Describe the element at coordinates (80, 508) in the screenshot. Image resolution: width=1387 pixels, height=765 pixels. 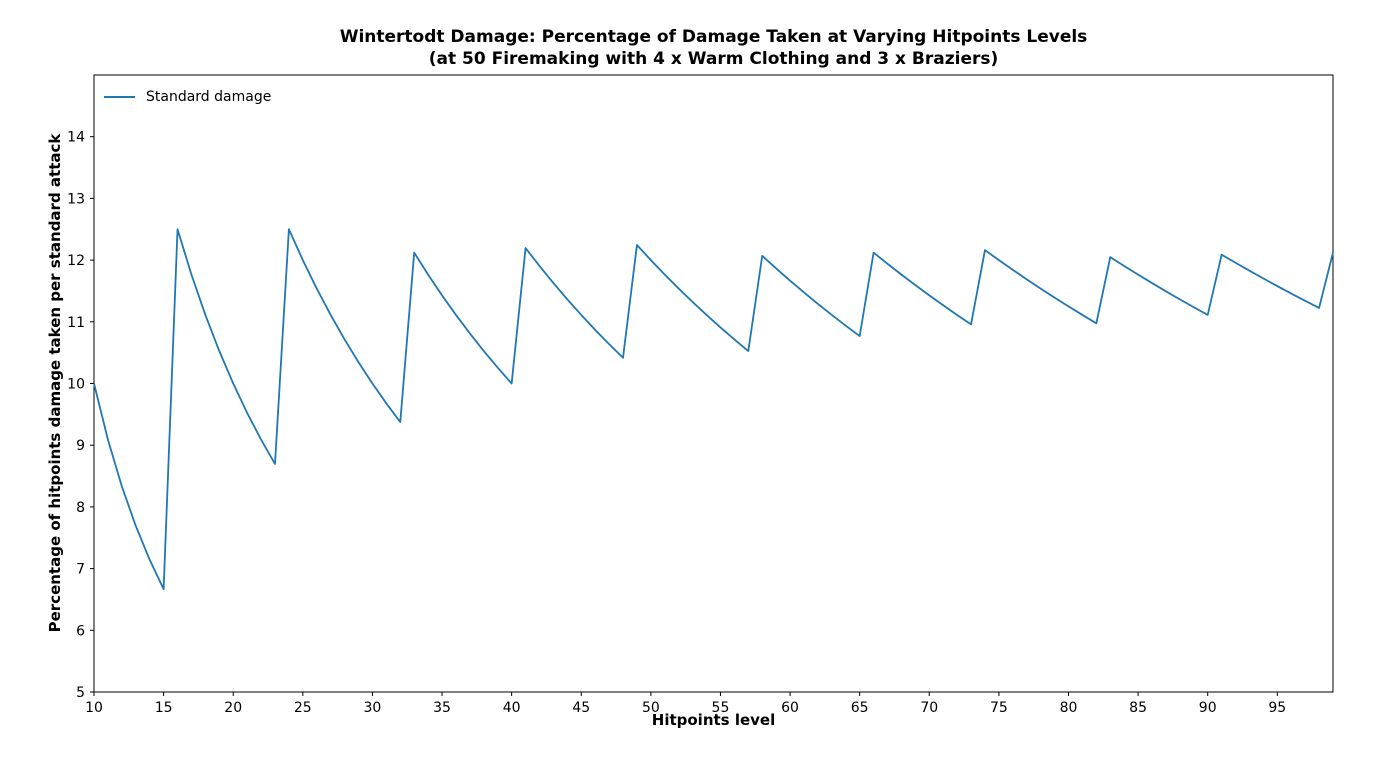
I see `y-tick-label: 8` at that location.